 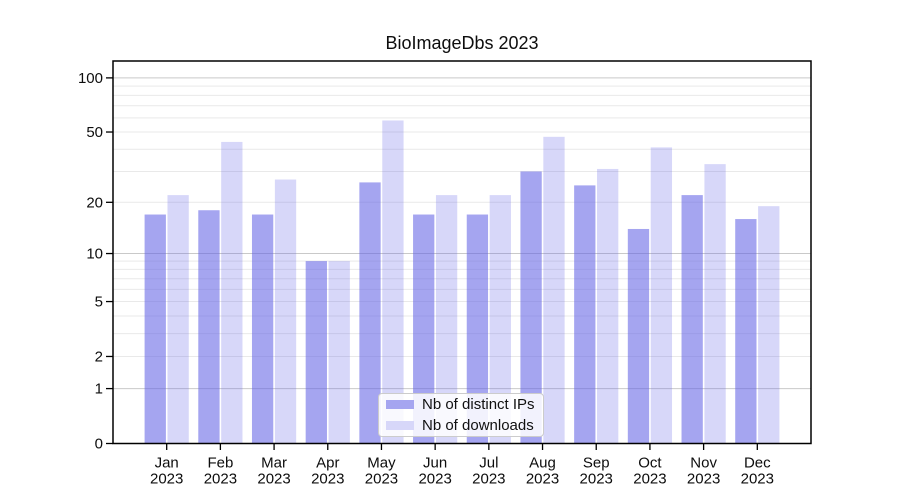 I want to click on y-tick-label-5: 5, so click(x=99, y=302).